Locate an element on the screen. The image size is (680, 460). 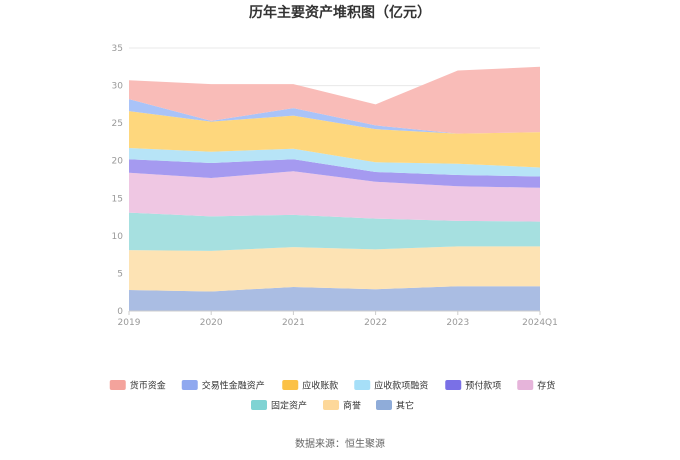
legend-label: 交易性金融资产 is located at coordinates (233, 386).